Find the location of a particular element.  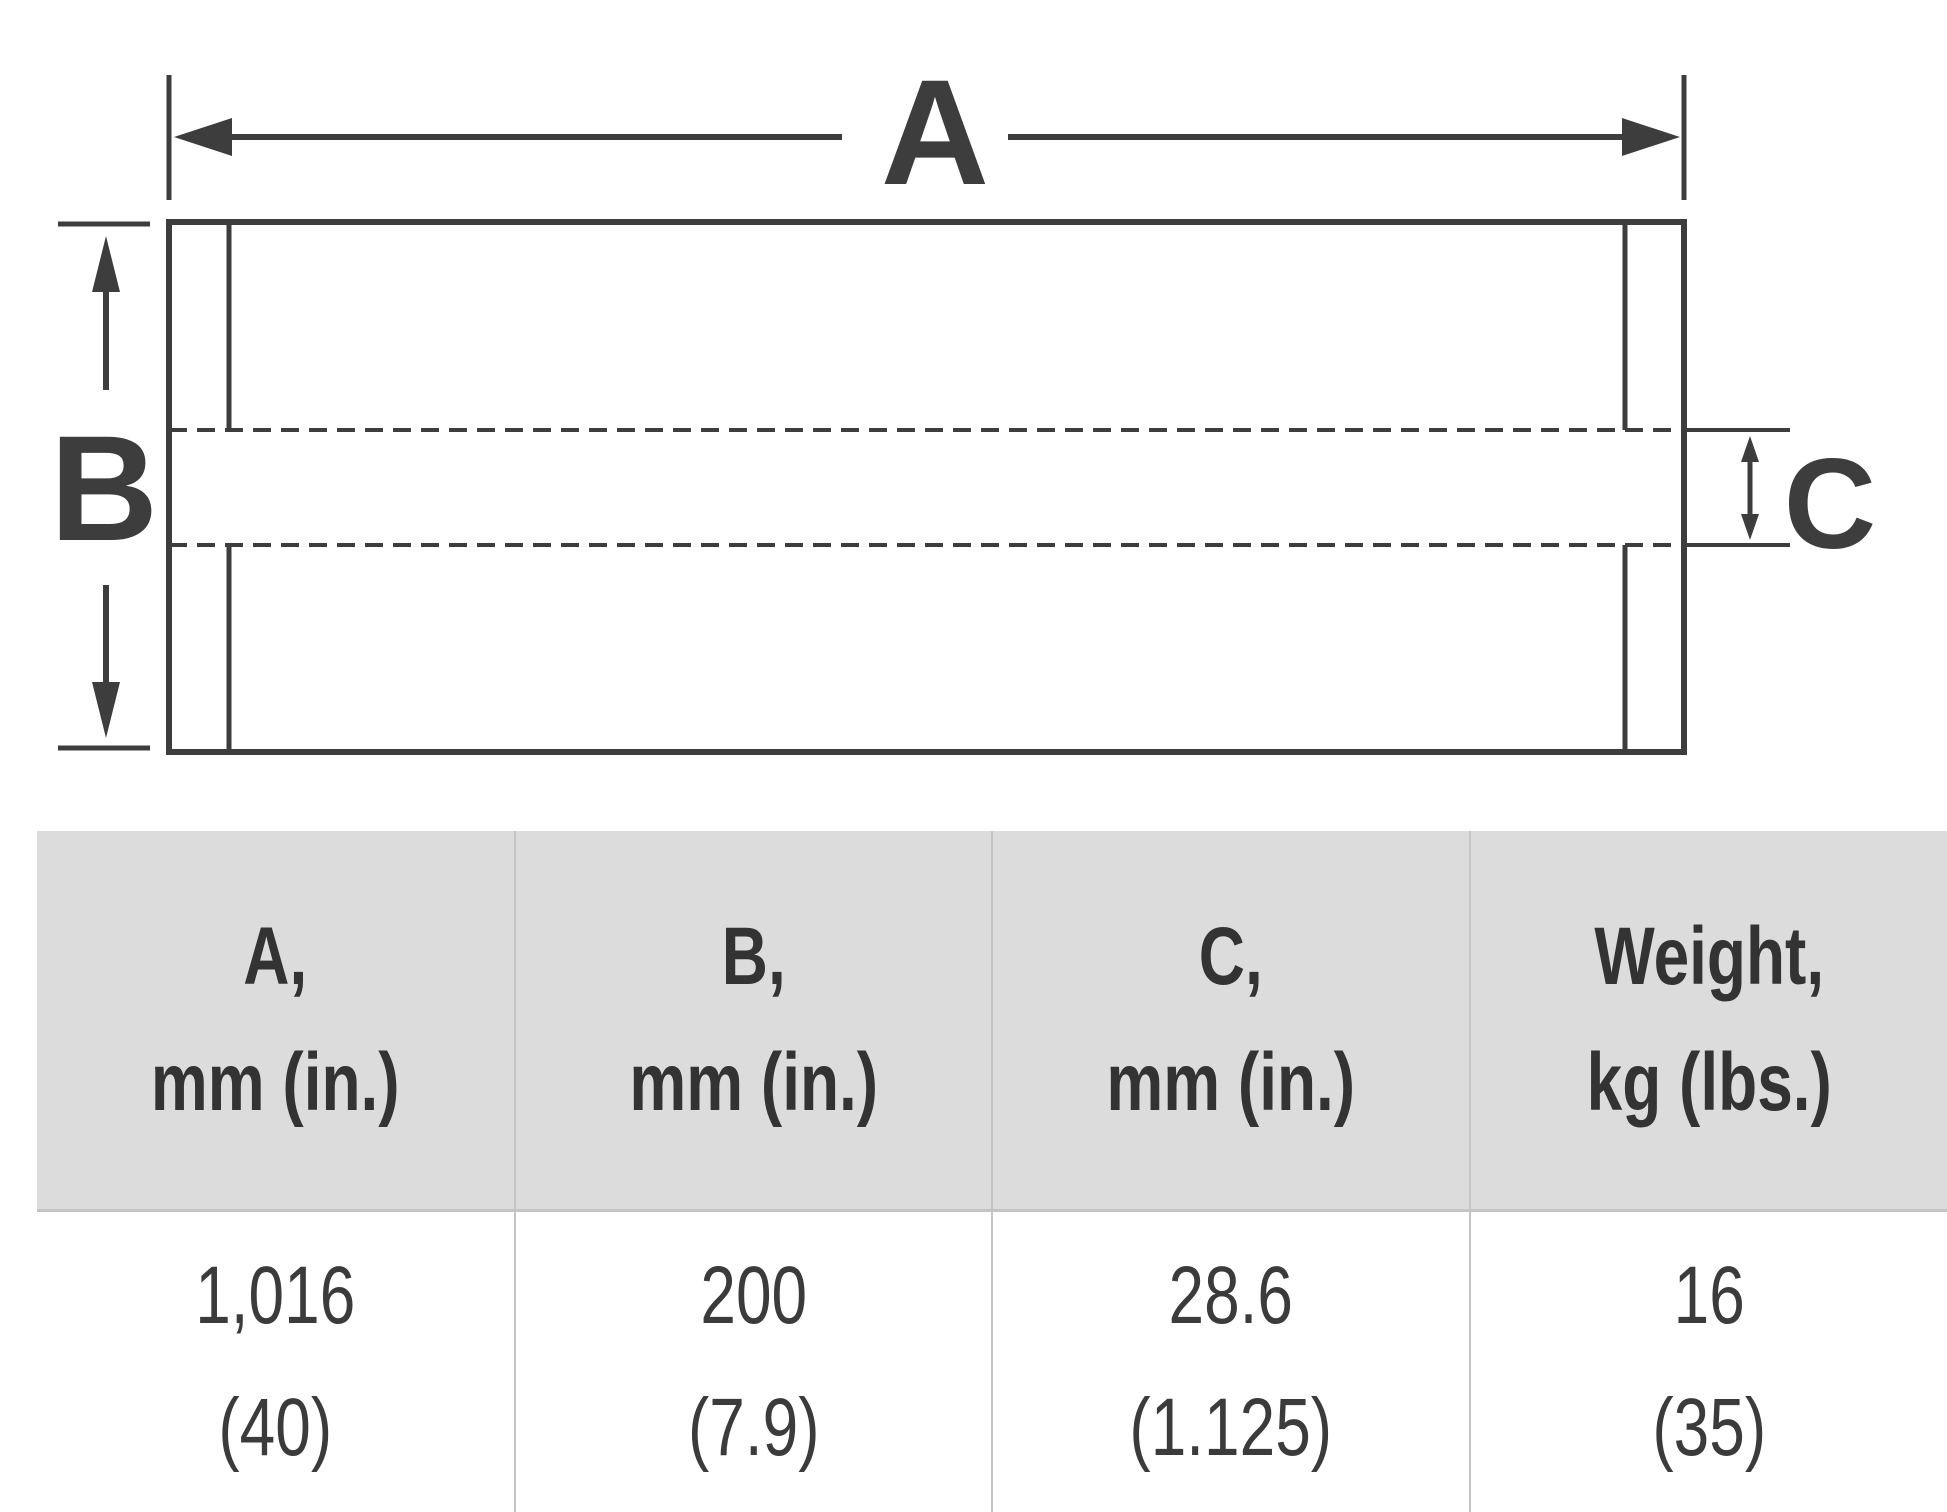

cell-a: 1,016 (40) is located at coordinates (276, 1361).